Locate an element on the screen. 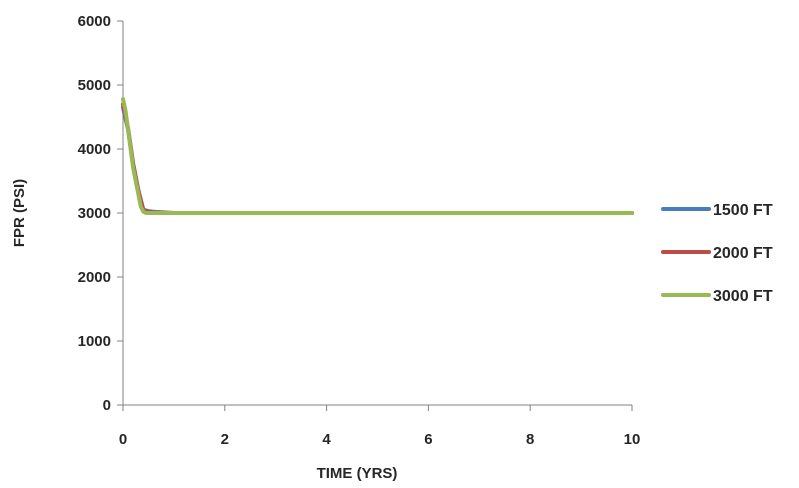 Image resolution: width=799 pixels, height=488 pixels. x-tick-label: 4 is located at coordinates (326, 439).